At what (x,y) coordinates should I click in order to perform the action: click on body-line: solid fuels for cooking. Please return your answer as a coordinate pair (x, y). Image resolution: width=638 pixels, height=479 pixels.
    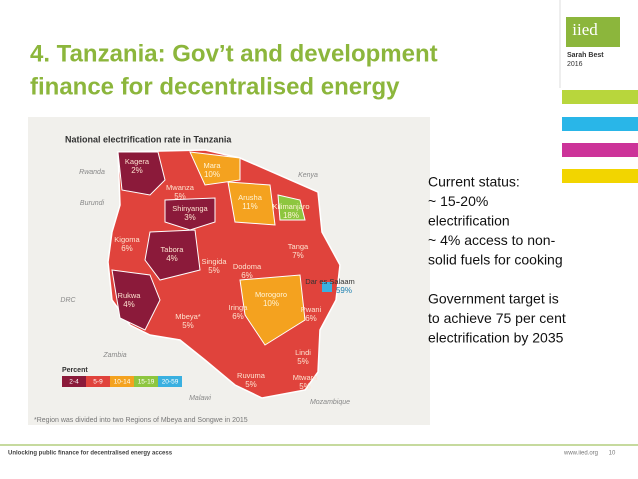
    Looking at the image, I should click on (495, 260).